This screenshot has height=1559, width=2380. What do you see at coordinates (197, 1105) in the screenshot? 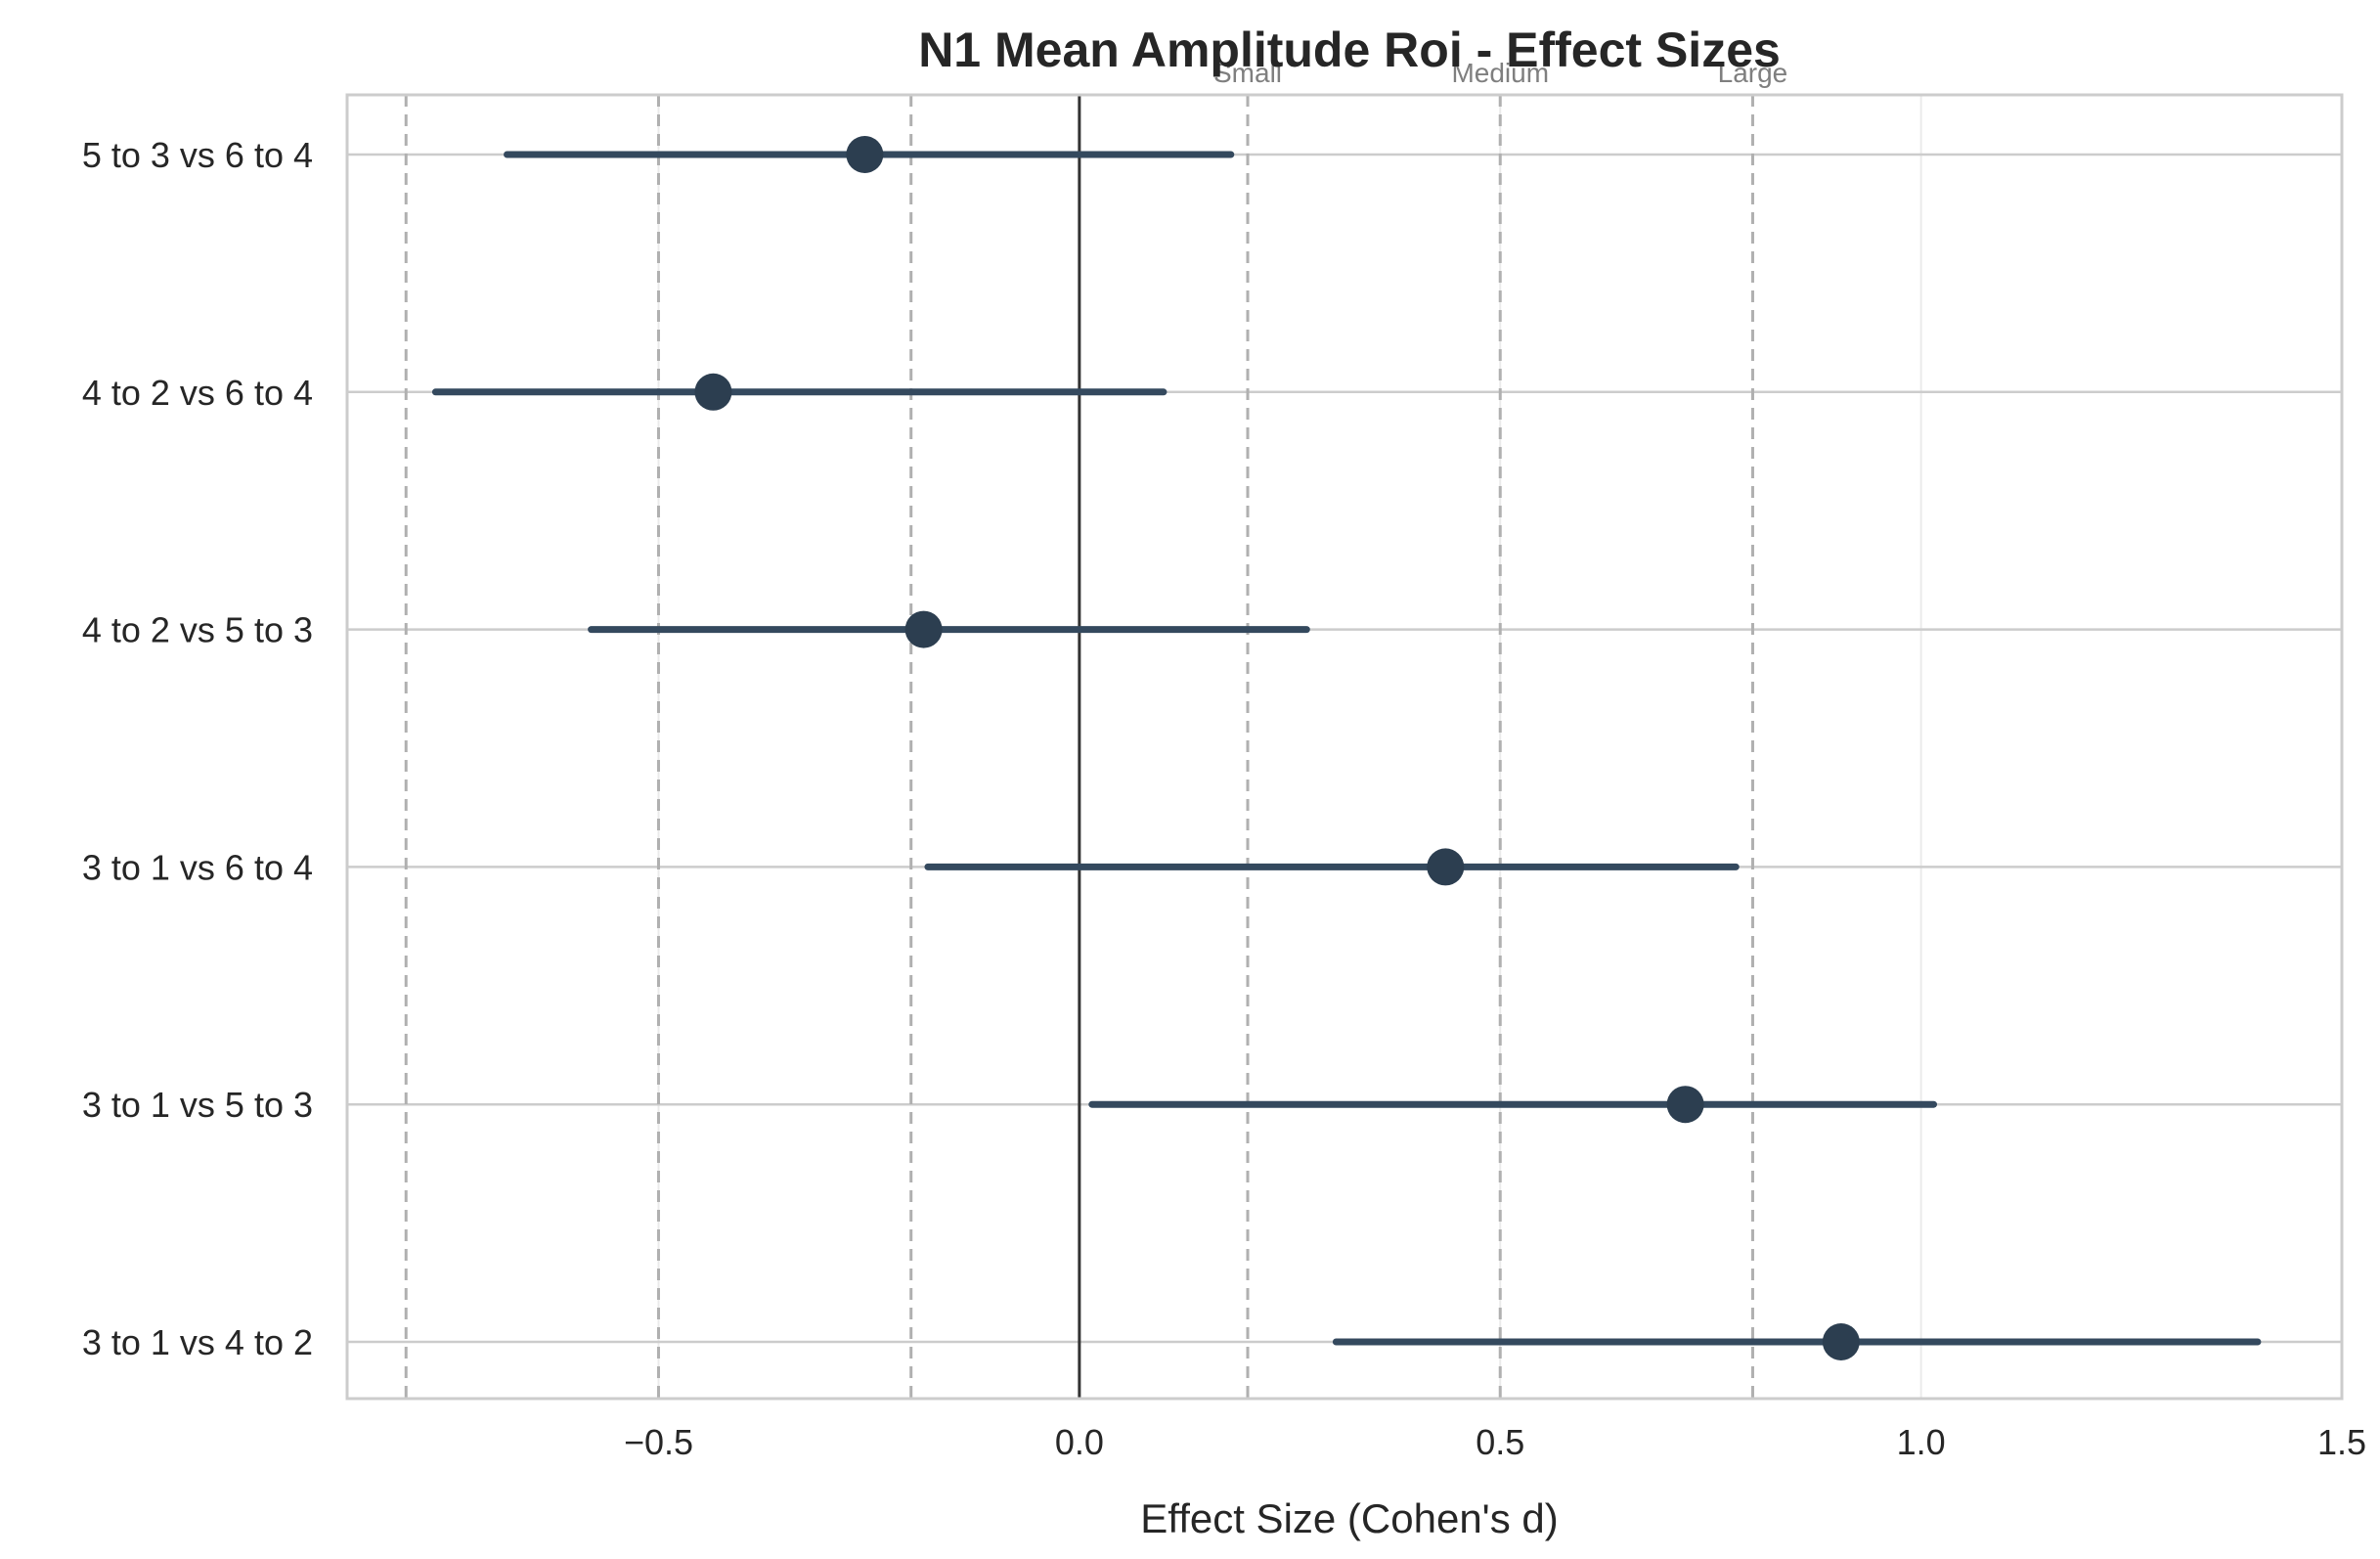
I see `y-tick-label: 3 to 1 vs 5 to 3` at bounding box center [197, 1105].